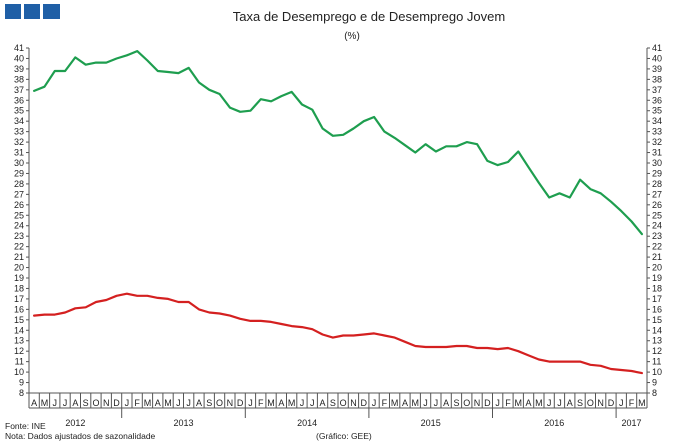 The width and height of the screenshot is (680, 447). Describe the element at coordinates (344, 436) in the screenshot. I see `credit-note: (Gráfico: GEE)` at that location.